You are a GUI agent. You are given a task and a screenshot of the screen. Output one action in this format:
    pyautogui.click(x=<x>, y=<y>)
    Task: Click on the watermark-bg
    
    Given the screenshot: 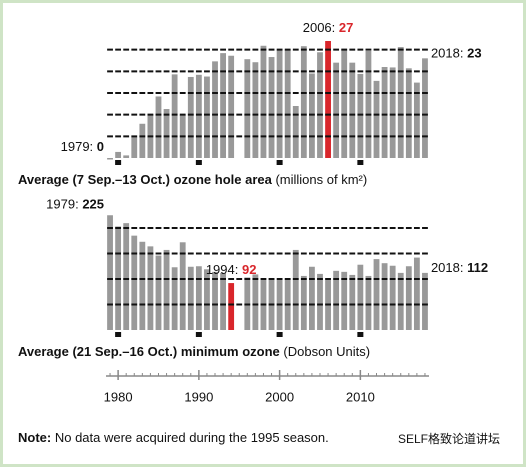 What is the action you would take?
    pyautogui.click(x=445, y=440)
    